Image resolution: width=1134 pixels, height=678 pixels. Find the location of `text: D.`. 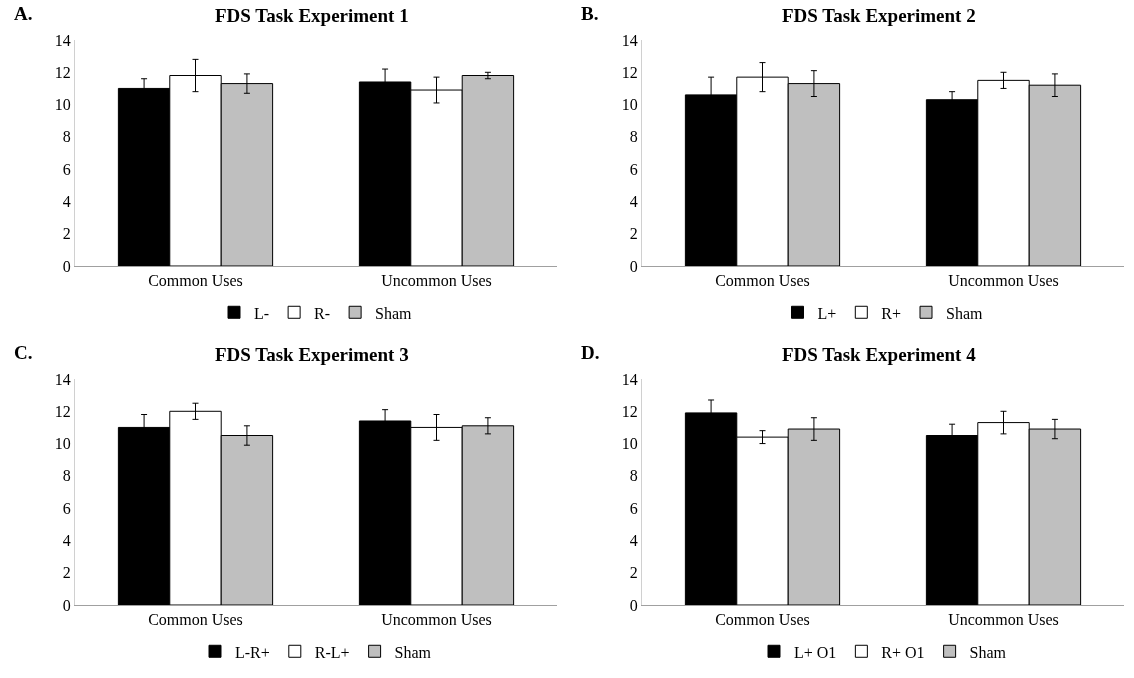

text: D. is located at coordinates (590, 352).